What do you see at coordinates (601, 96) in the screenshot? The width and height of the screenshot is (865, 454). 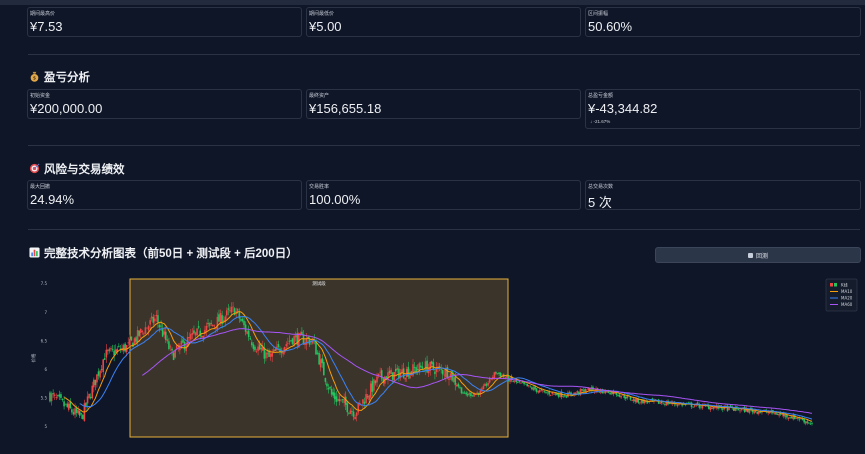 I see `metric-label: 总盈亏金额` at bounding box center [601, 96].